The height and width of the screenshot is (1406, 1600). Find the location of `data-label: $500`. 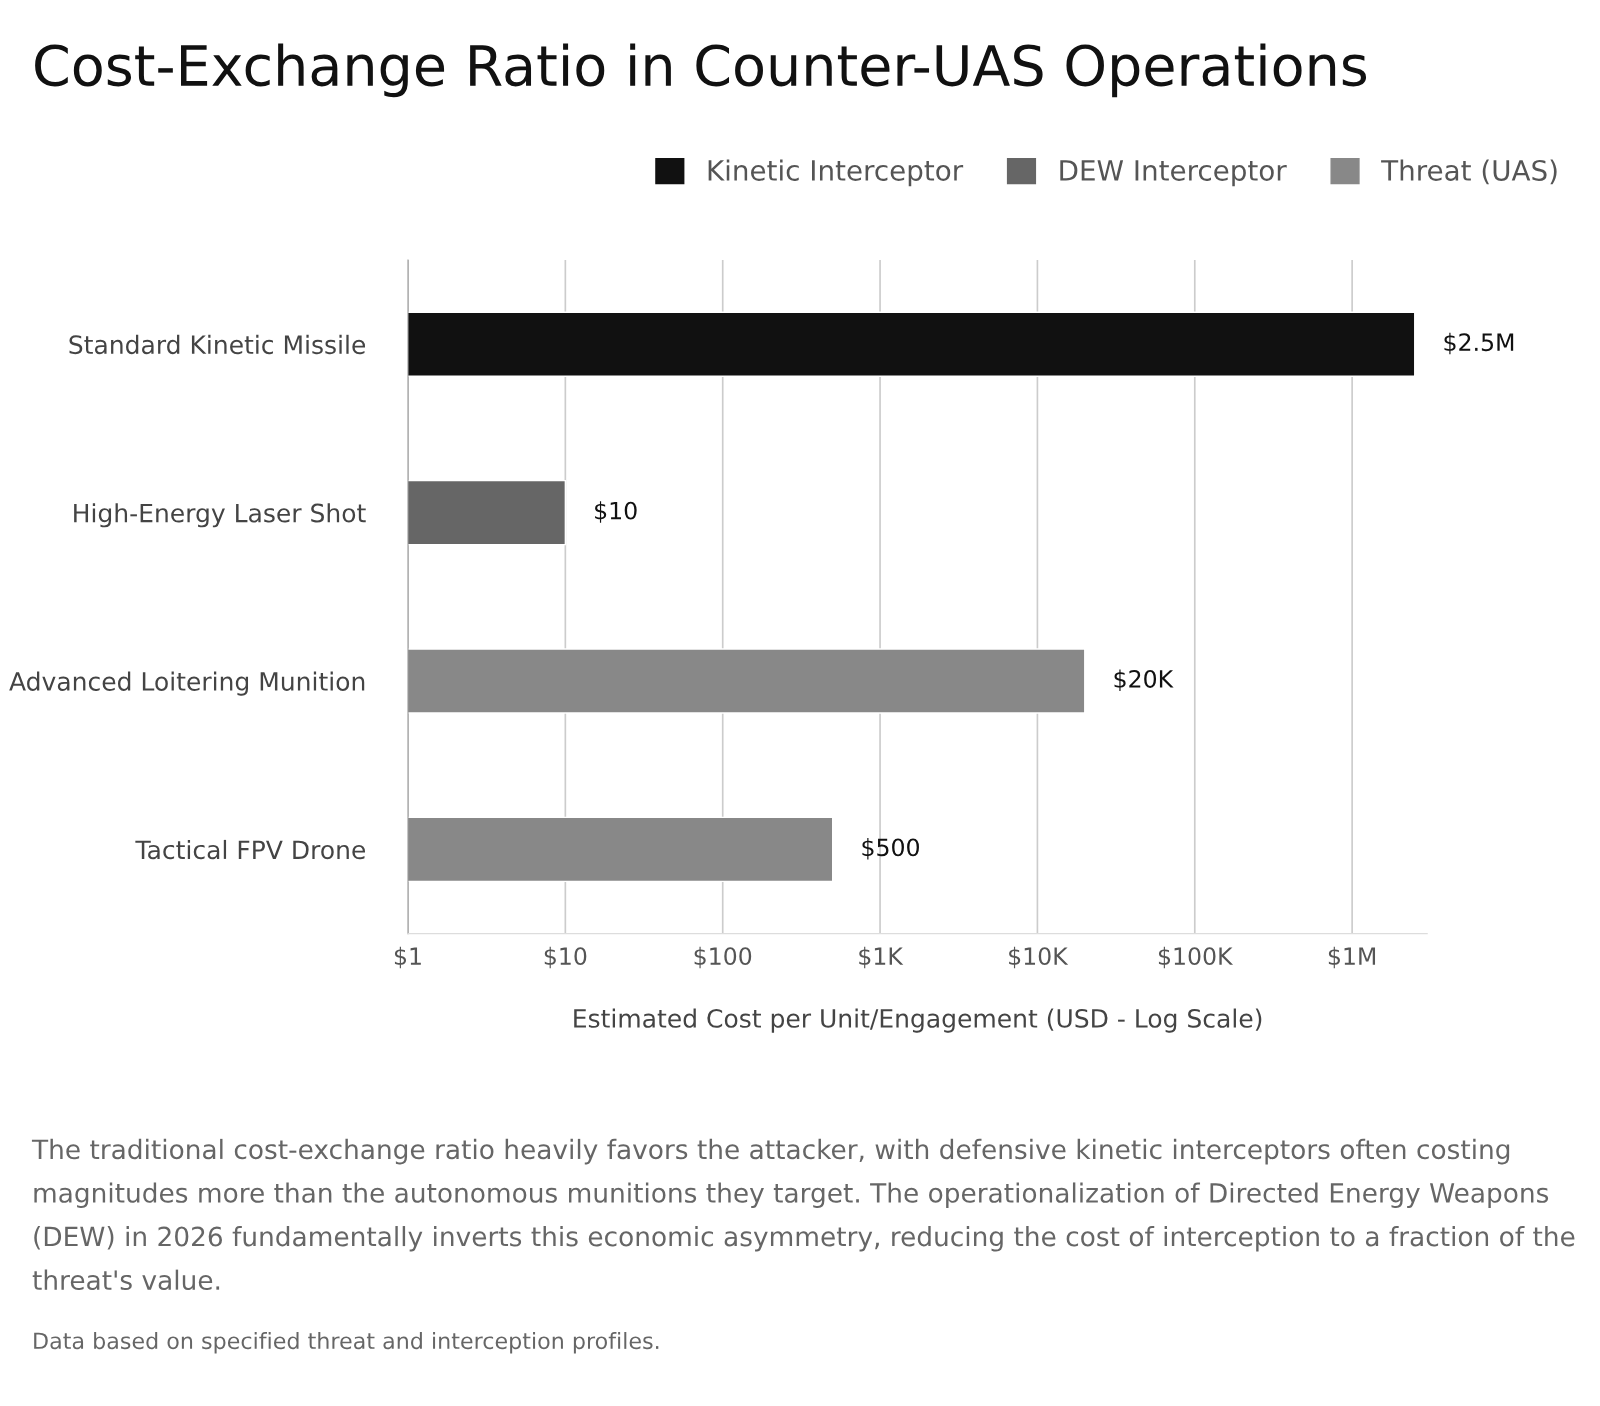

data-label: $500 is located at coordinates (890, 848).